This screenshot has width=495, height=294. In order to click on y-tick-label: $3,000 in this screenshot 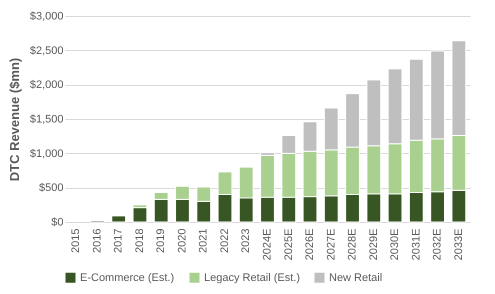, I will do `click(47, 16)`.